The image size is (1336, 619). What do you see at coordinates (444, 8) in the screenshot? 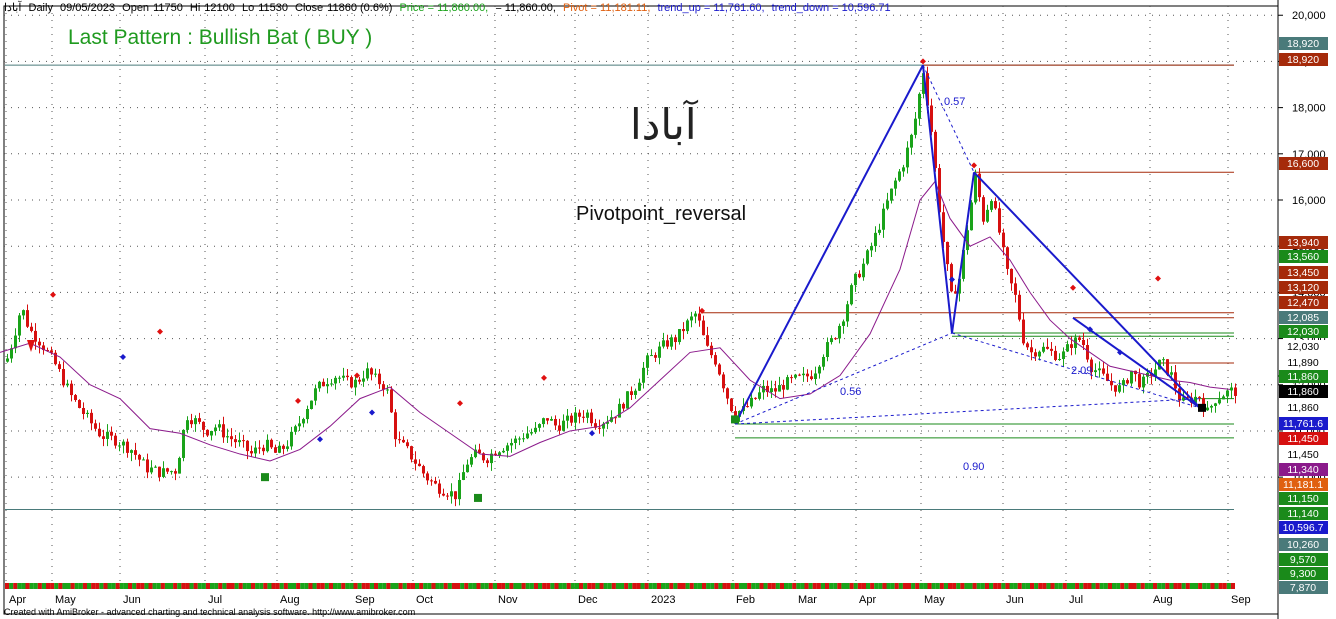
I see `header-price: Price = 11,860.00,` at bounding box center [444, 8].